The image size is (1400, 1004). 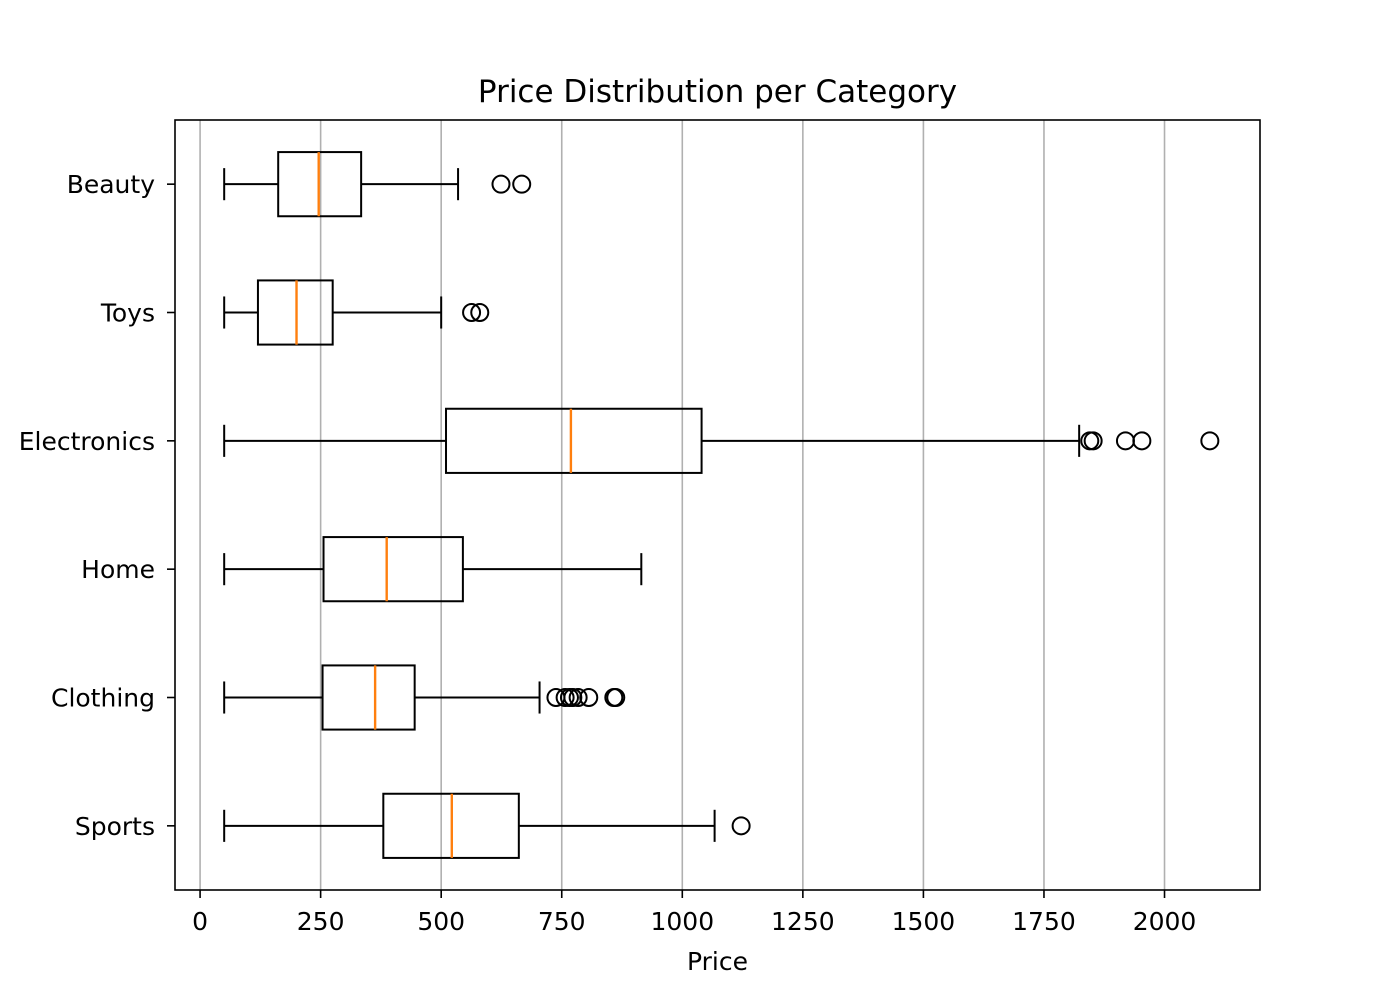 I want to click on chart-title: Price Distribution per Category, so click(x=717, y=92).